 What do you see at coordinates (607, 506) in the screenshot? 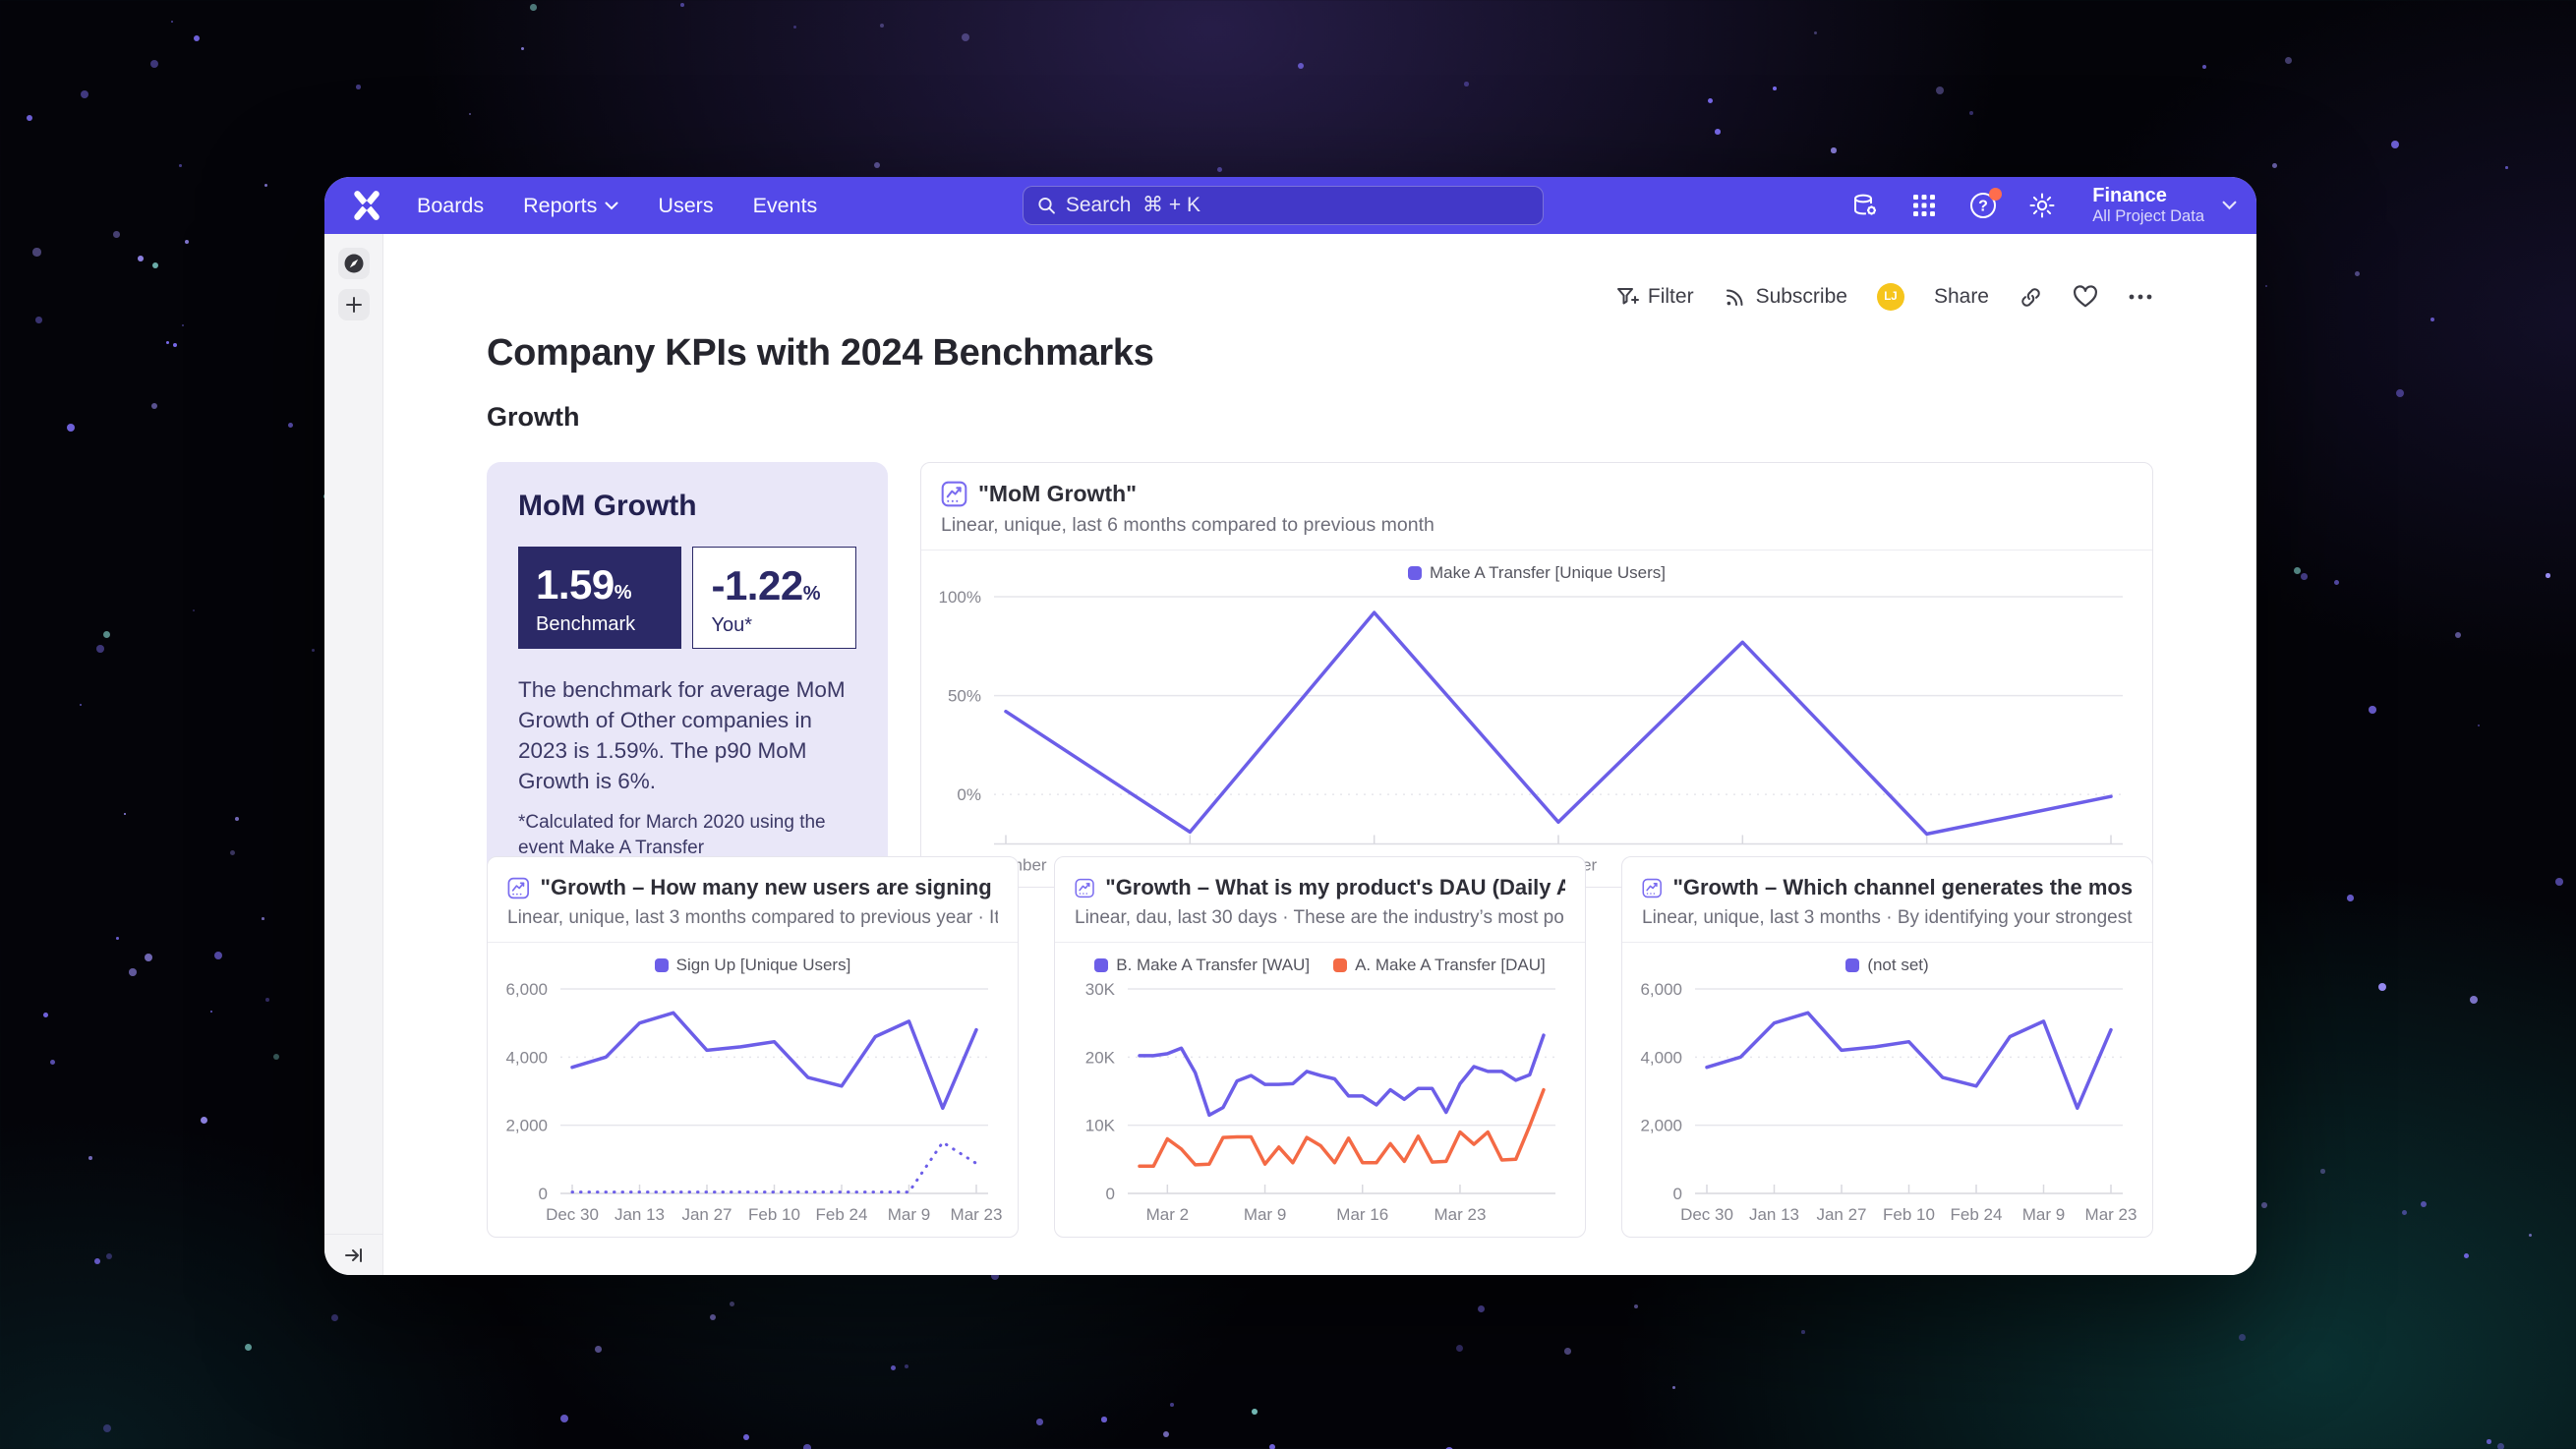
I see `benchmark-card-title: MoM Growth` at bounding box center [607, 506].